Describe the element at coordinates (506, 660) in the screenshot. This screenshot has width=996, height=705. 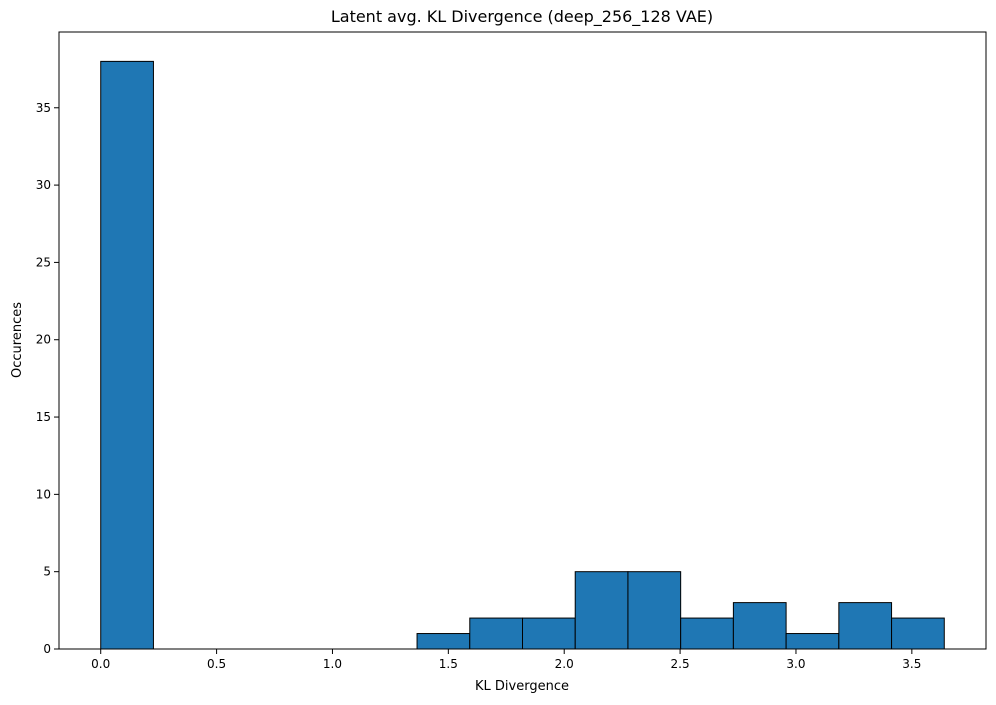
I see `x-axis-ticks: 0.0 0.5 1.0 1.5 2.0 2.5 3.0 3.5` at that location.